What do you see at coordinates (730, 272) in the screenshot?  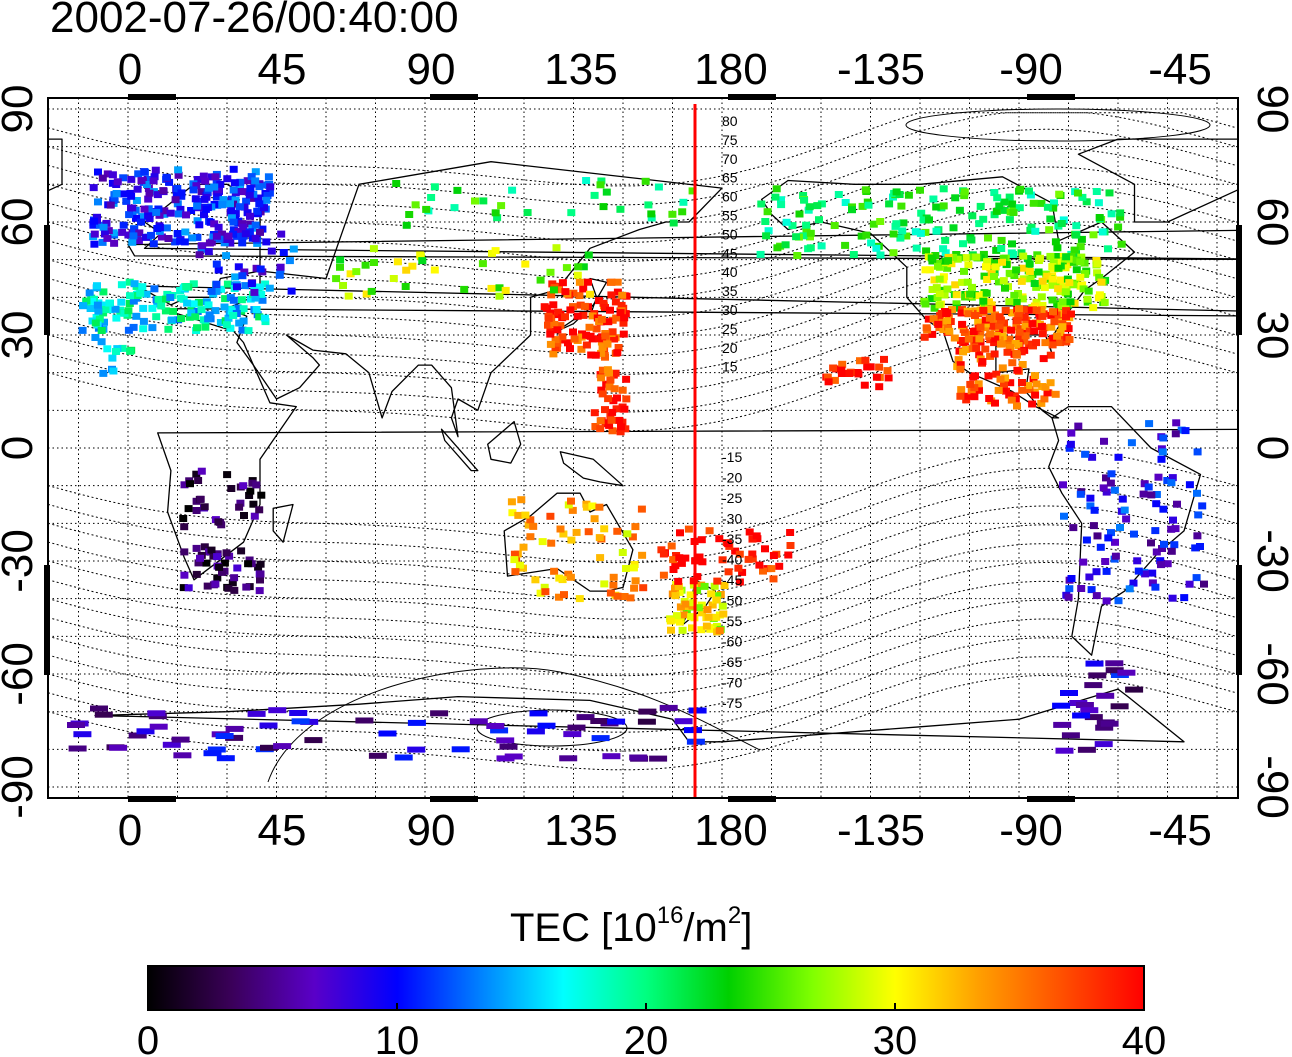 I see `contour-label: 40` at bounding box center [730, 272].